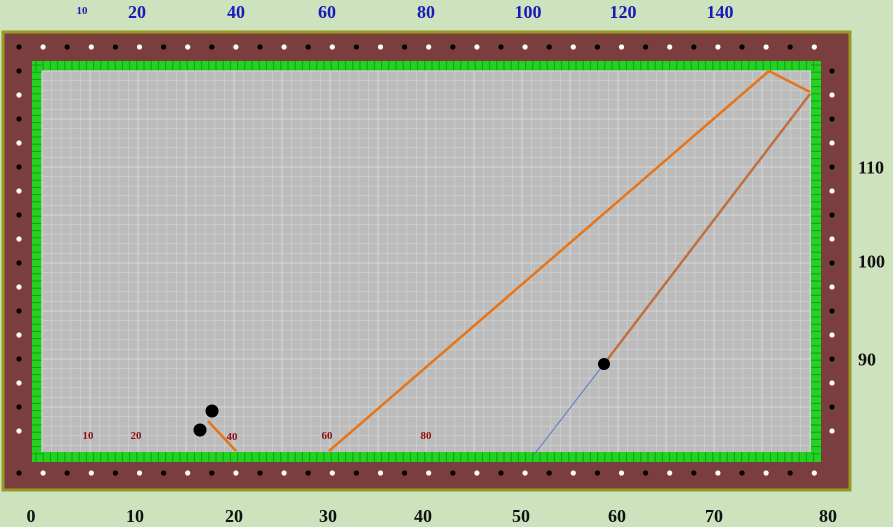  What do you see at coordinates (234, 516) in the screenshot?
I see `bottom-scale-label: 20` at bounding box center [234, 516].